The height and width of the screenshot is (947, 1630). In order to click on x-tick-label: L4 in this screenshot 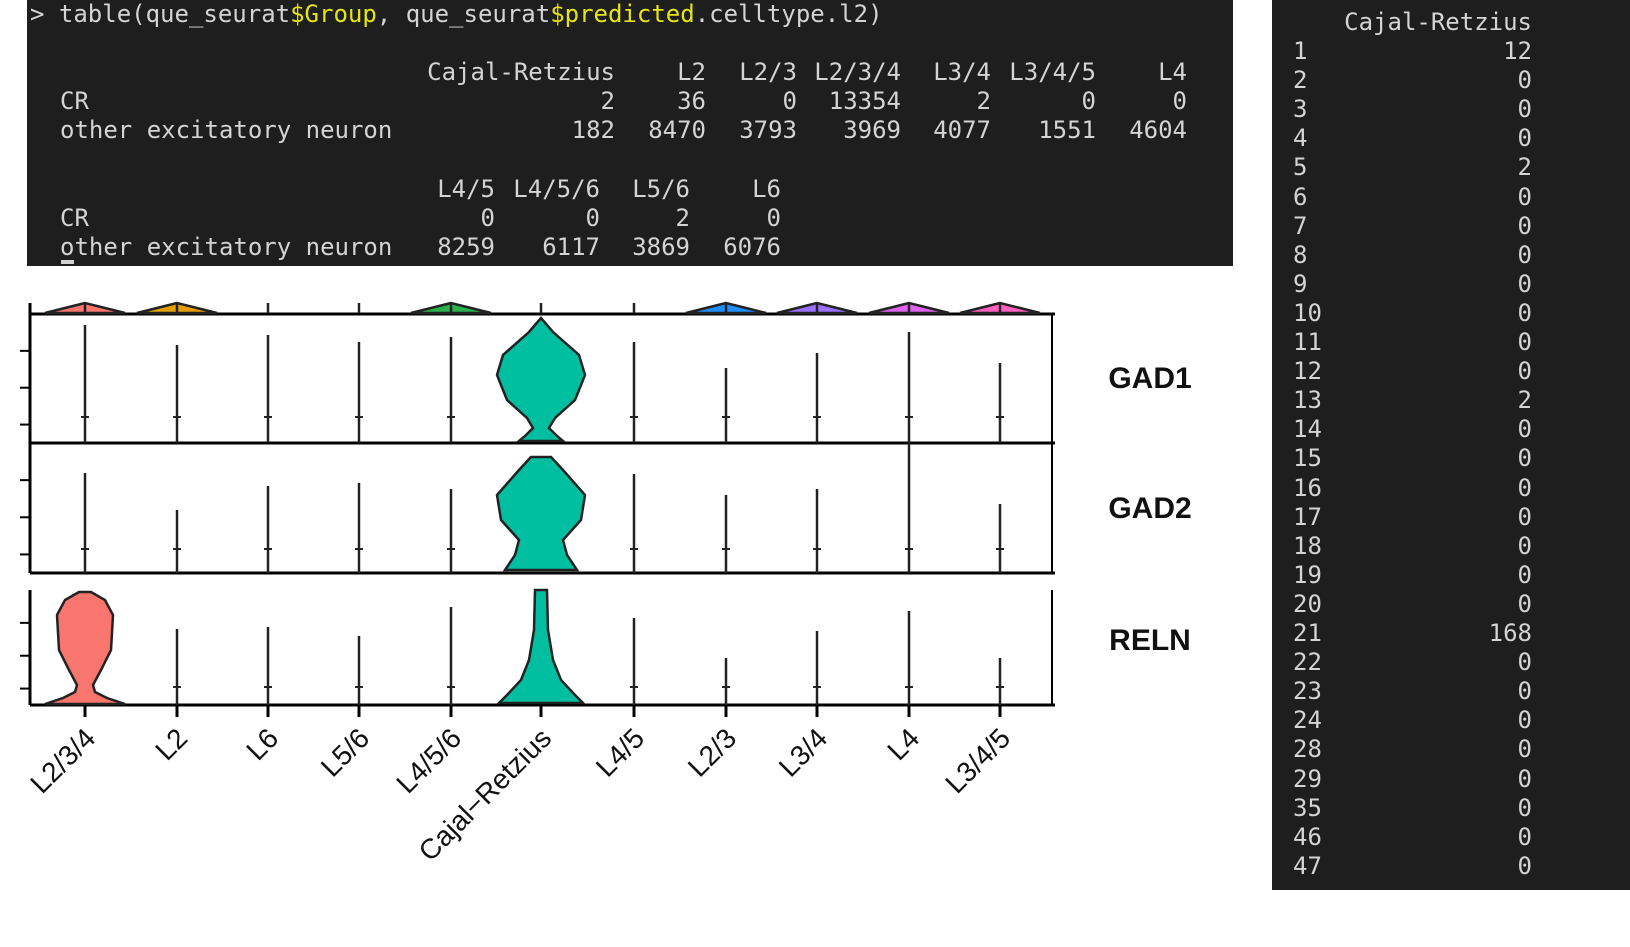, I will do `click(903, 744)`.